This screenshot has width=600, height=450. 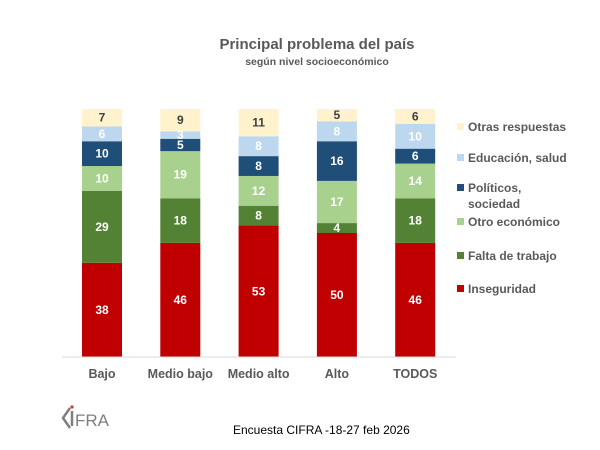 I want to click on data-label-falta-de-trabajo-bajo: 29, so click(x=102, y=227).